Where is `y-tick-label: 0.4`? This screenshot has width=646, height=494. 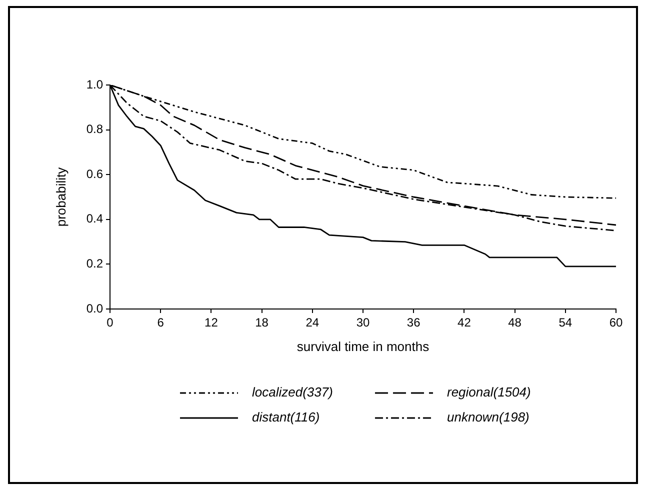
y-tick-label: 0.4 is located at coordinates (95, 219).